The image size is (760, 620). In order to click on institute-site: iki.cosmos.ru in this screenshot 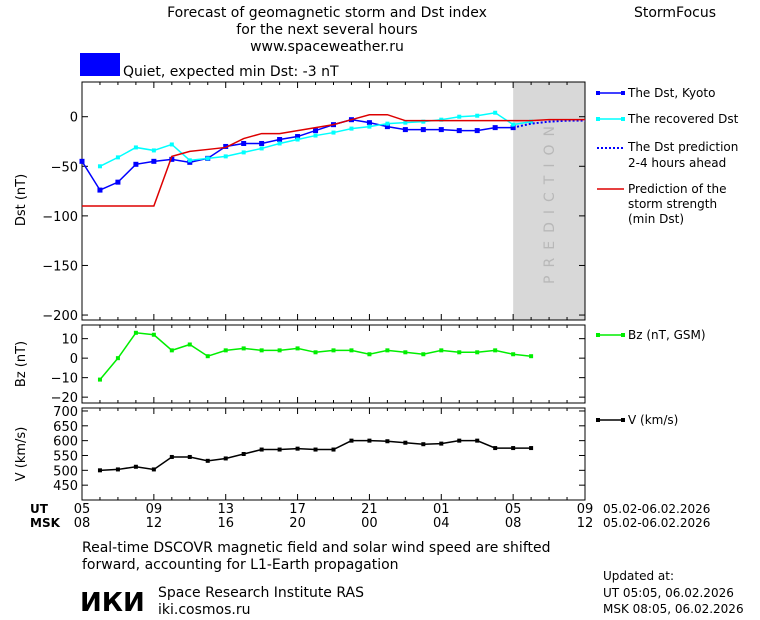, I will do `click(204, 610)`.